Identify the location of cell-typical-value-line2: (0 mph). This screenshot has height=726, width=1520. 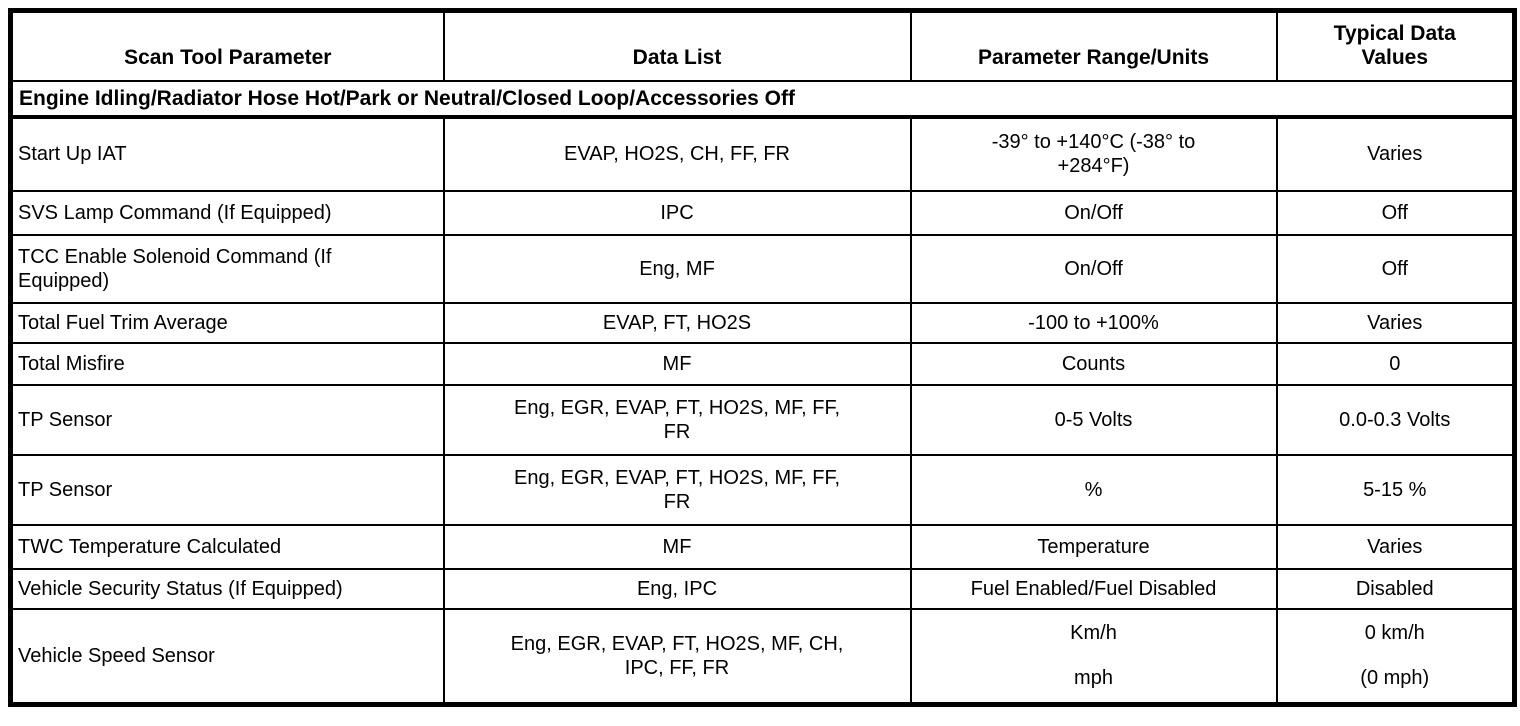
(1395, 678).